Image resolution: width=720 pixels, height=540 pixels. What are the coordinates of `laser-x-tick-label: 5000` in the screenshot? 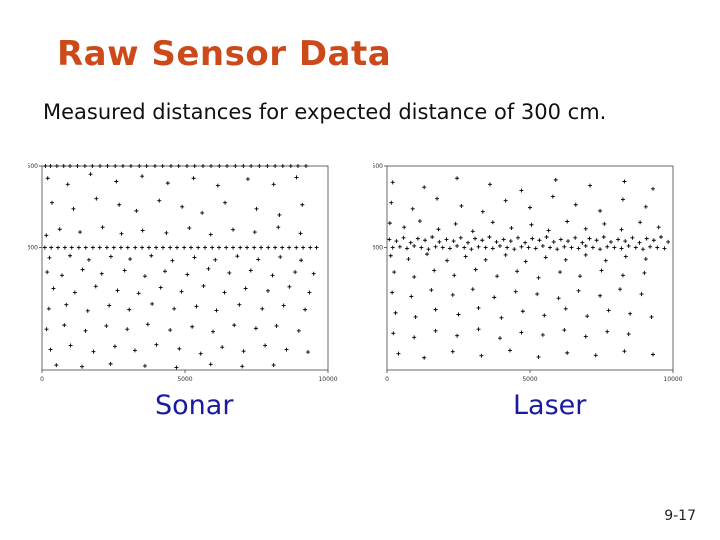 It's located at (529, 379).